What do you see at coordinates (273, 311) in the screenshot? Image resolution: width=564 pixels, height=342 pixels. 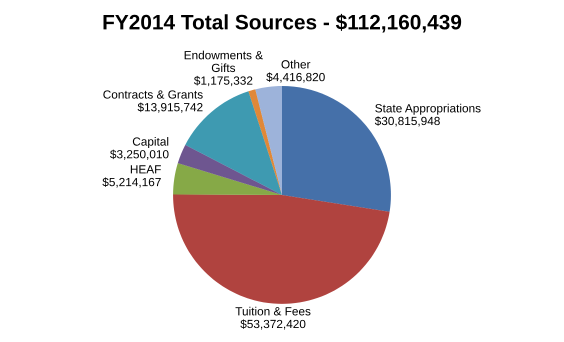 I see `slice-label: Tuition & Fees` at bounding box center [273, 311].